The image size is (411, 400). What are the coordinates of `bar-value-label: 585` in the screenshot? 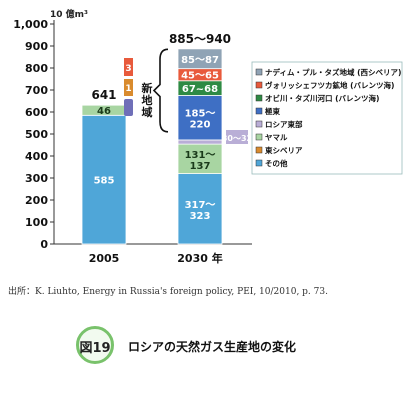 It's located at (104, 181).